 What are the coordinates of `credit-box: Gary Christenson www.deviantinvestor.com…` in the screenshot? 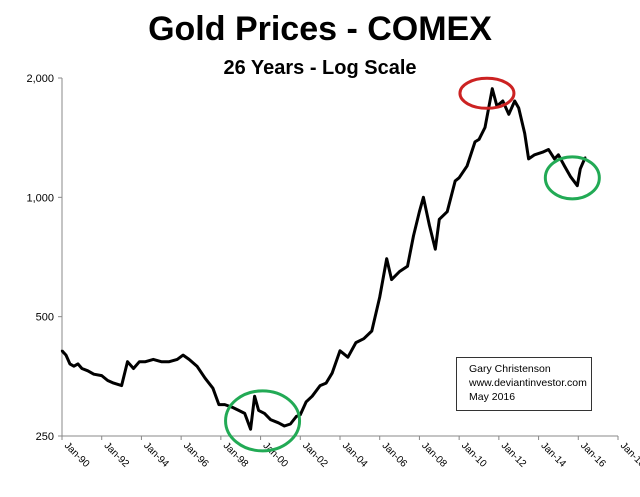 It's located at (524, 384).